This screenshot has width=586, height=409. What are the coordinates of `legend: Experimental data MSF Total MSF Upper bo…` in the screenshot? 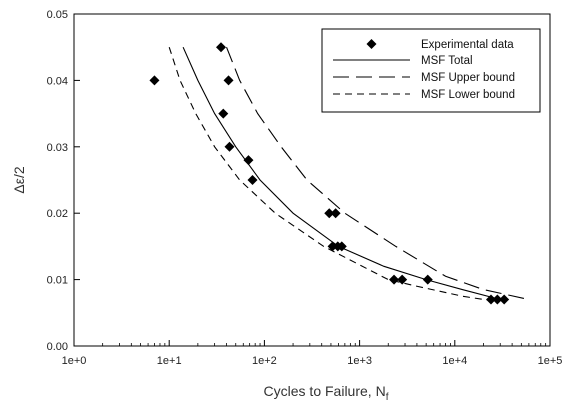 It's located at (431, 70).